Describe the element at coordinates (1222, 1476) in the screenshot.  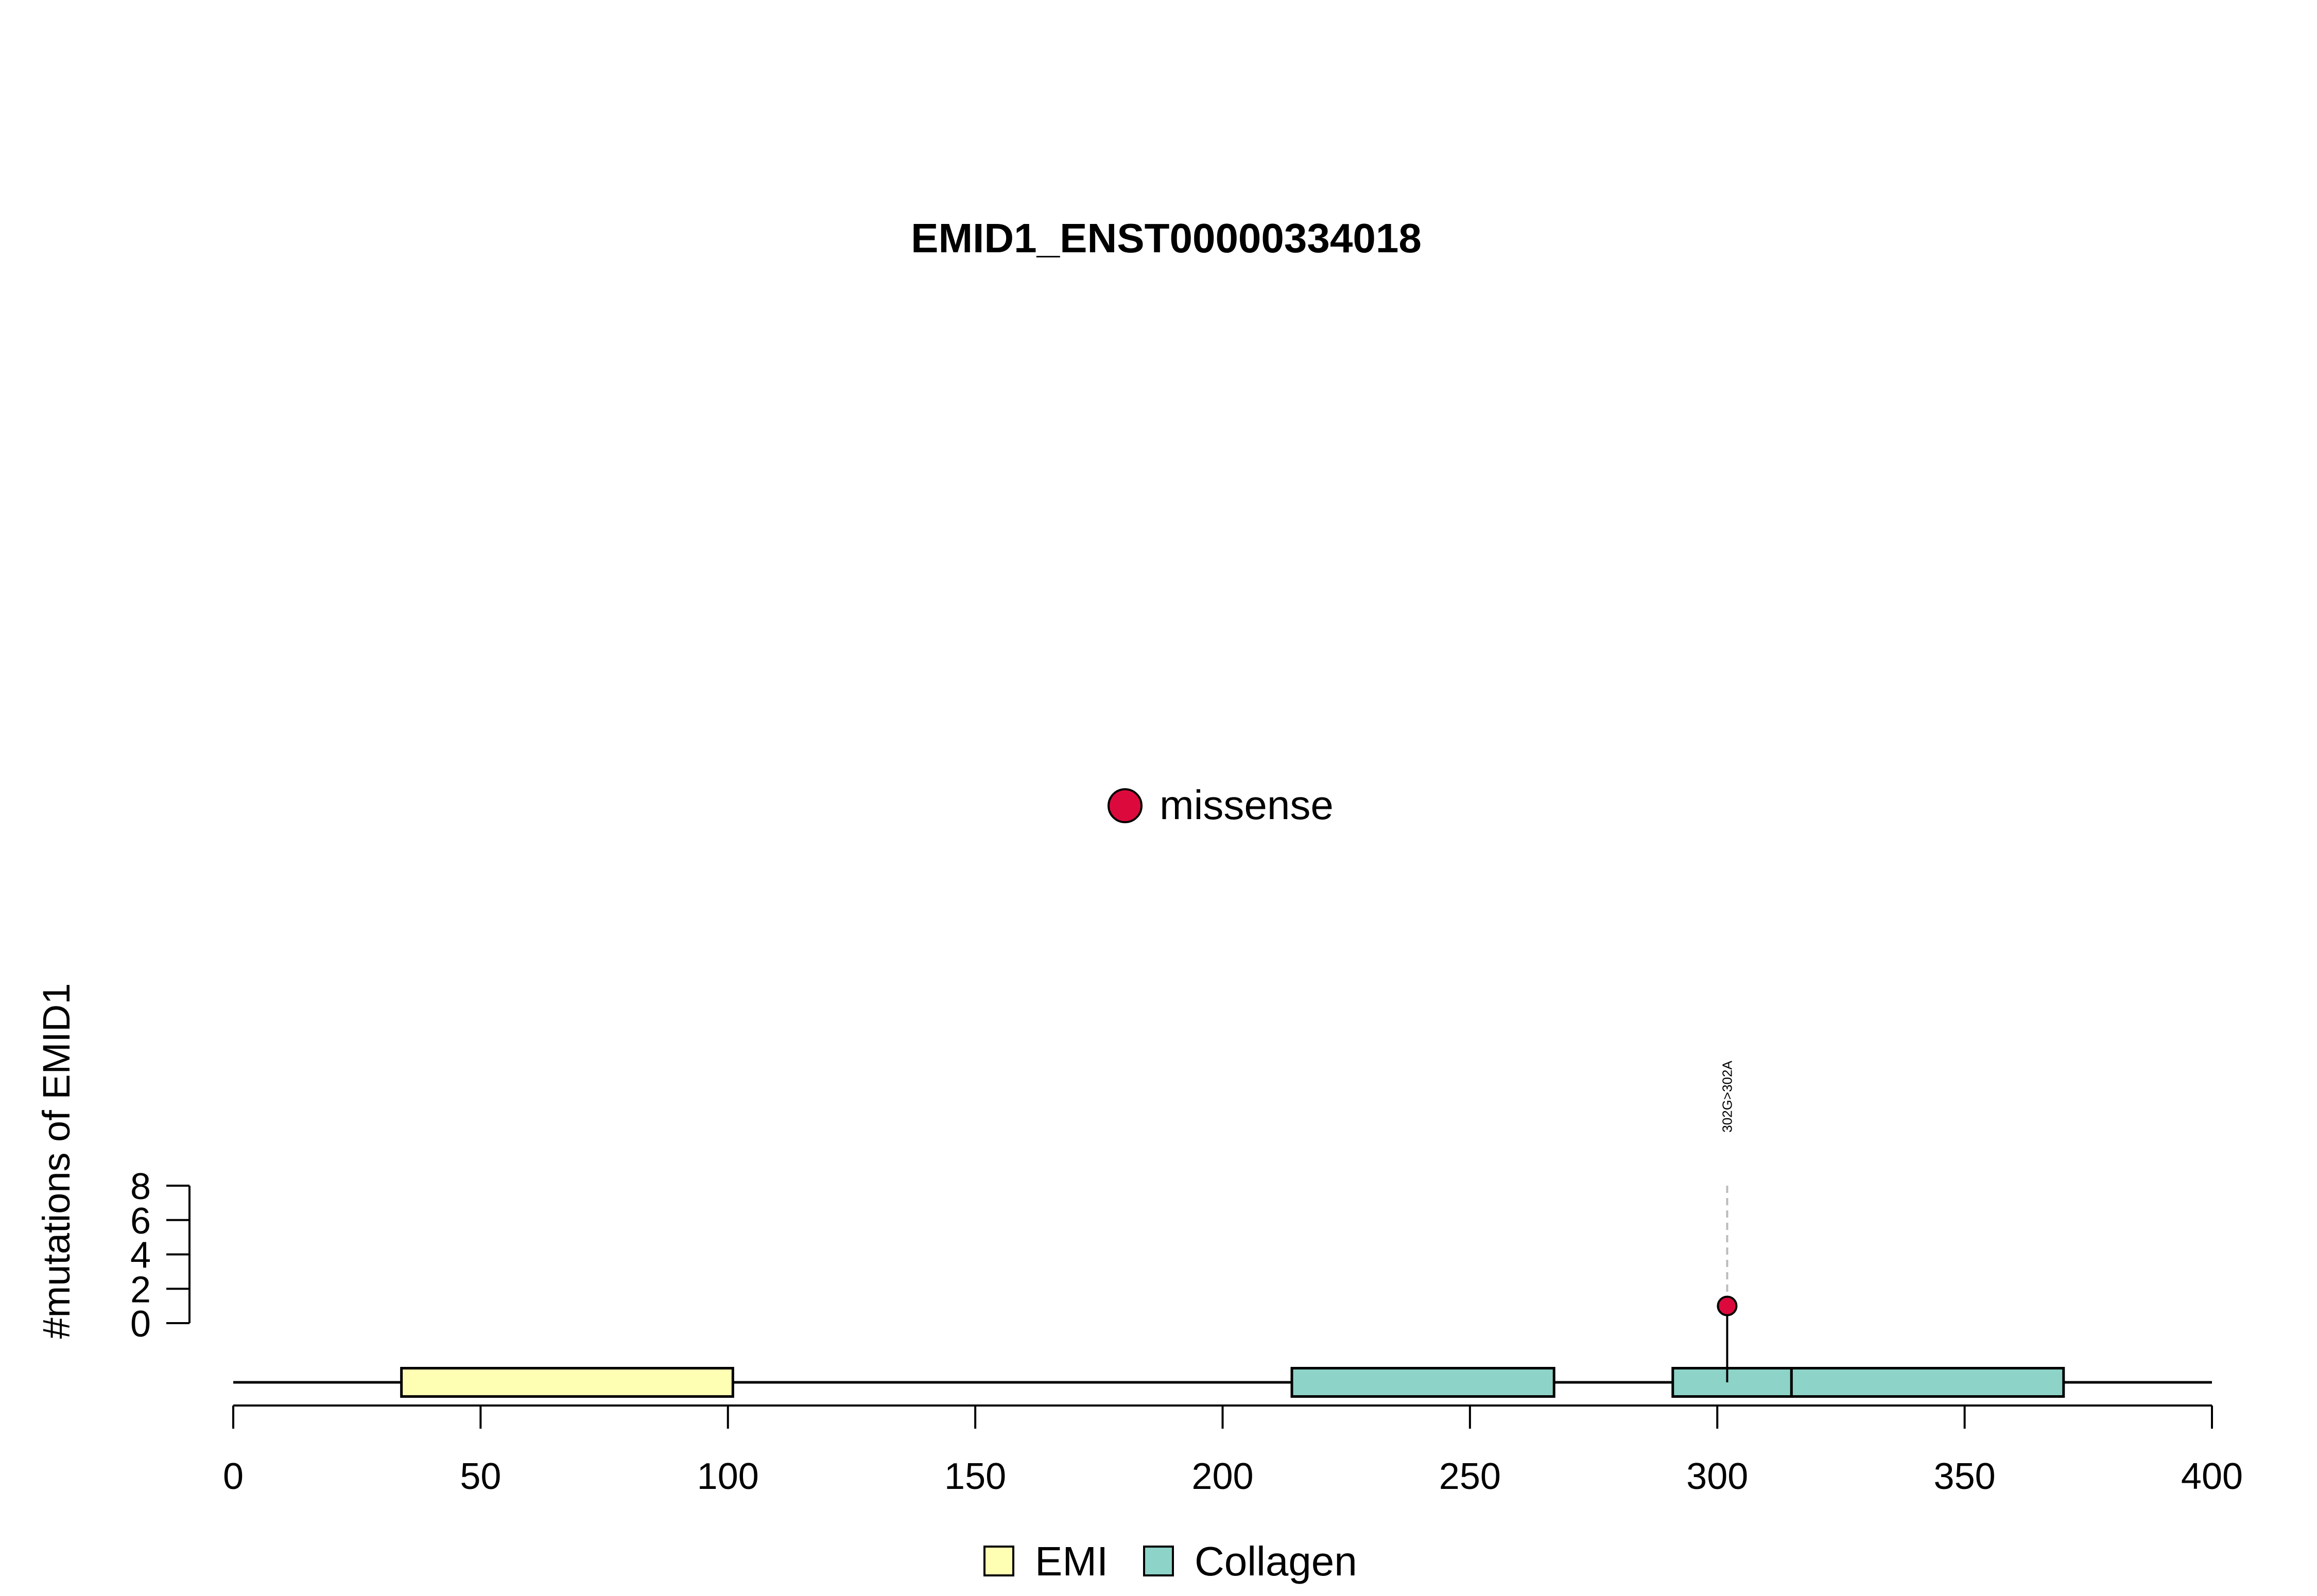
I see `x-tick-label-200: 200` at that location.